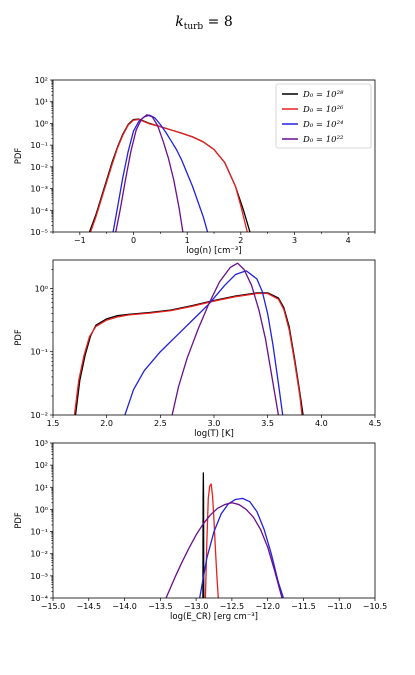  What do you see at coordinates (375, 423) in the screenshot?
I see `x-tick-label: 4.5` at bounding box center [375, 423].